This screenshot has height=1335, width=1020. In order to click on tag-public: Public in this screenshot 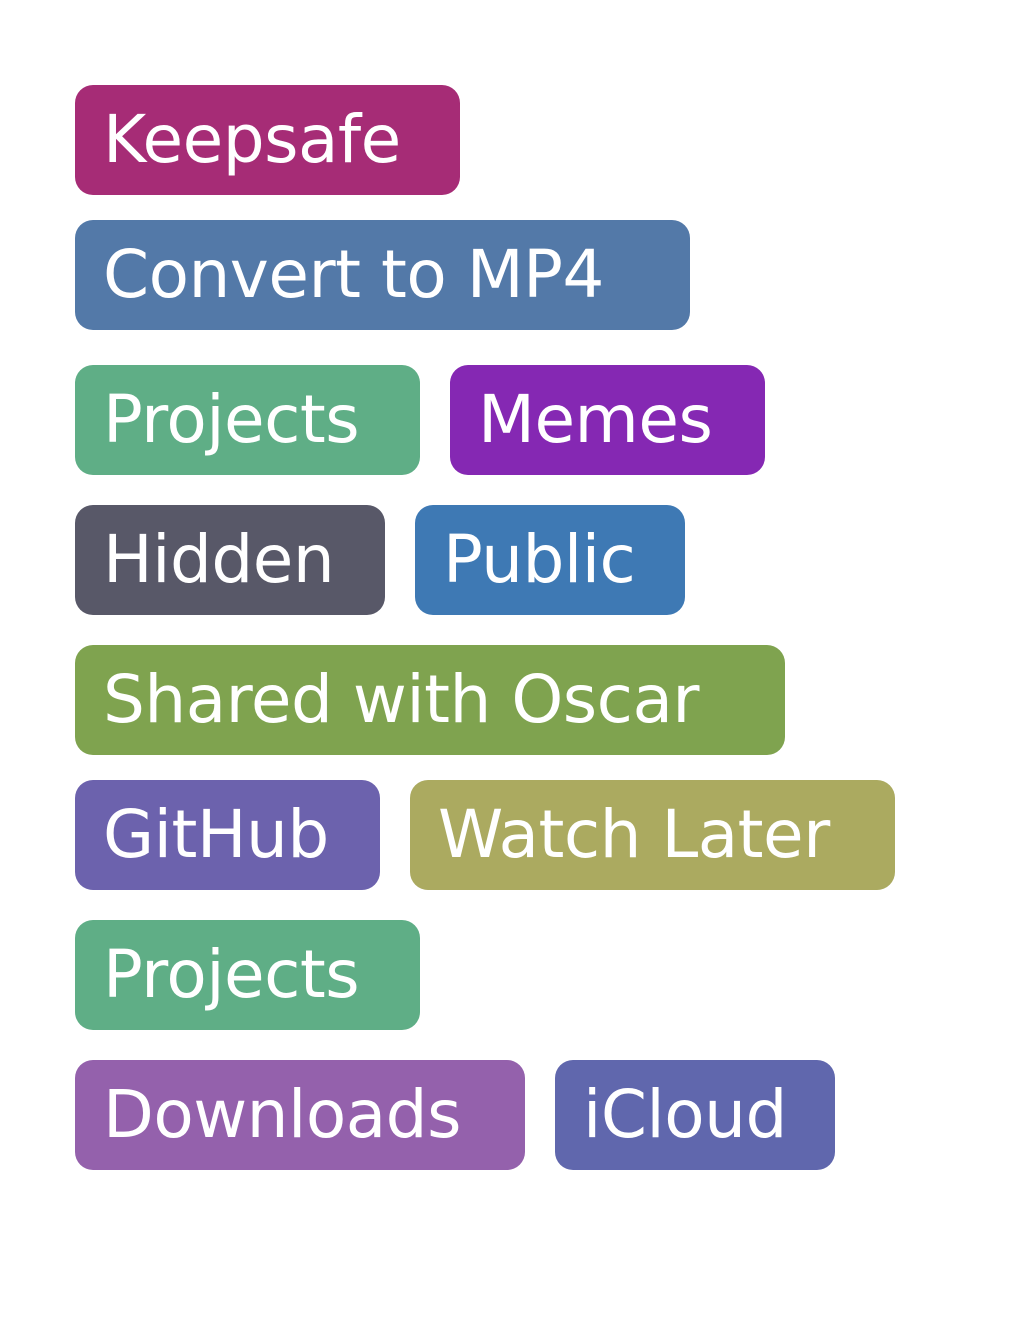, I will do `click(550, 560)`.